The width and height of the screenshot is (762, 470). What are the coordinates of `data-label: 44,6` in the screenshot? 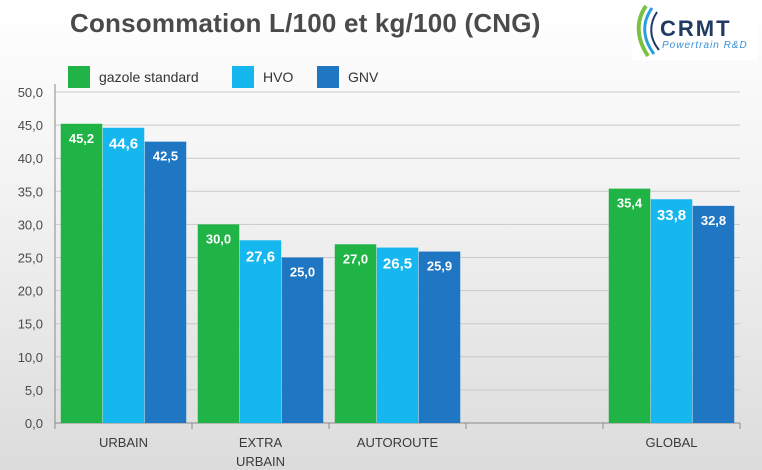 It's located at (123, 144).